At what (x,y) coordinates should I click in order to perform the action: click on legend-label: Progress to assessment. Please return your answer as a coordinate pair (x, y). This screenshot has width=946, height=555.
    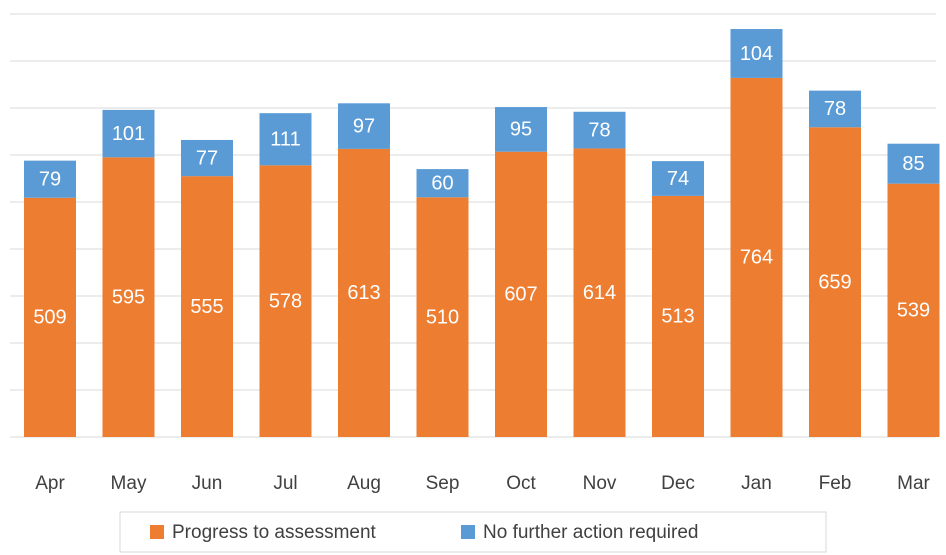
    Looking at the image, I should click on (274, 532).